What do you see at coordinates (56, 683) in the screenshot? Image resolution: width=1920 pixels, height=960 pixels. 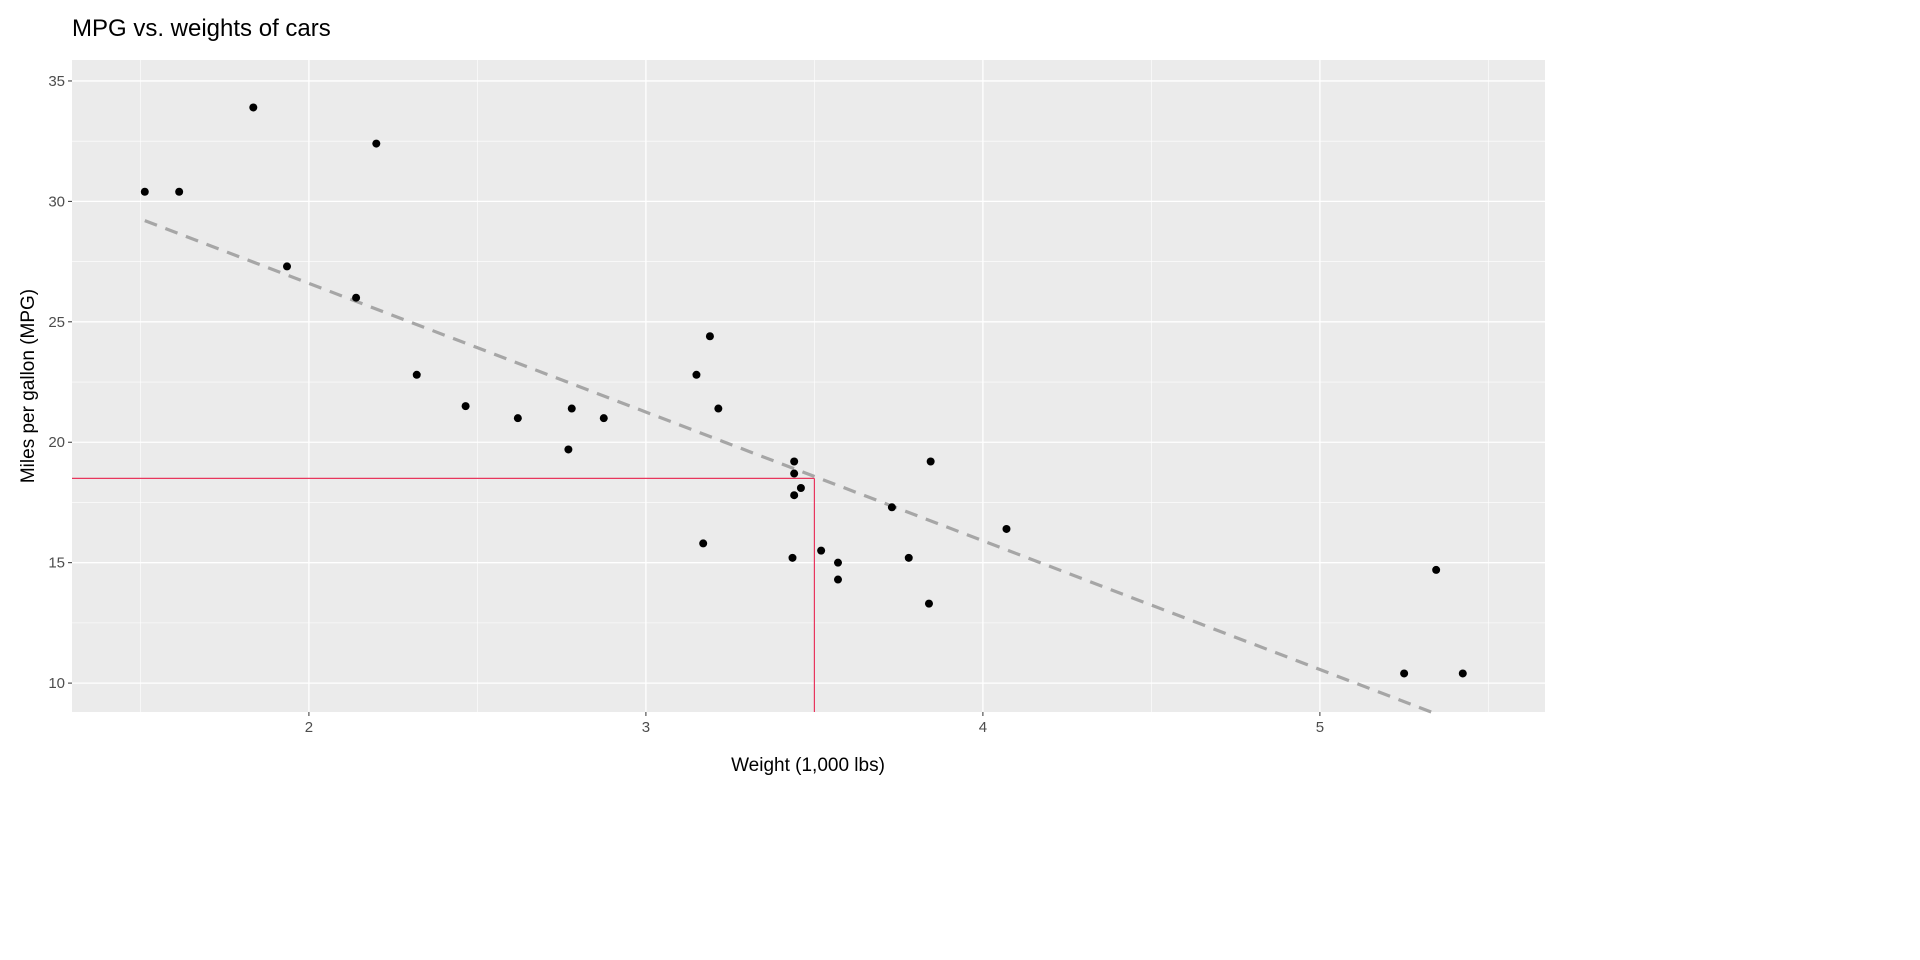 I see `y-tick-label: 10` at bounding box center [56, 683].